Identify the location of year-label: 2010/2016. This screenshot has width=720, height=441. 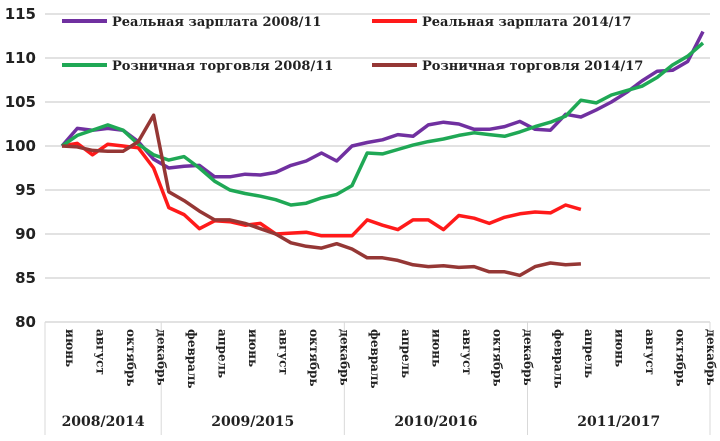
(435, 422).